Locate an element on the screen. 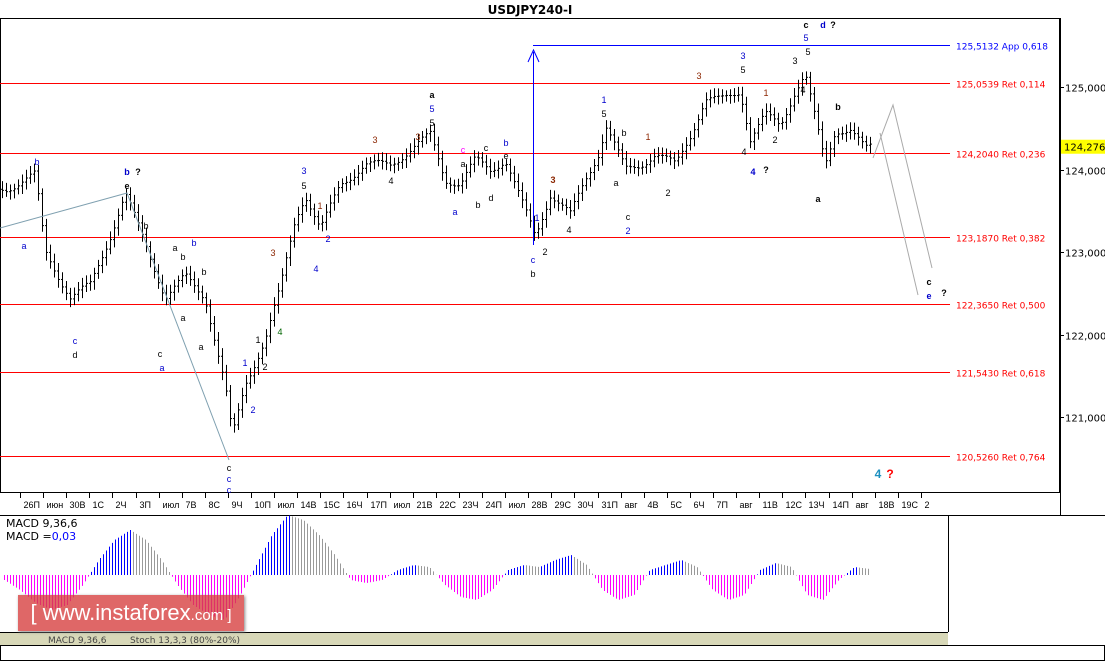  date-tick-label: 8С is located at coordinates (215, 505).